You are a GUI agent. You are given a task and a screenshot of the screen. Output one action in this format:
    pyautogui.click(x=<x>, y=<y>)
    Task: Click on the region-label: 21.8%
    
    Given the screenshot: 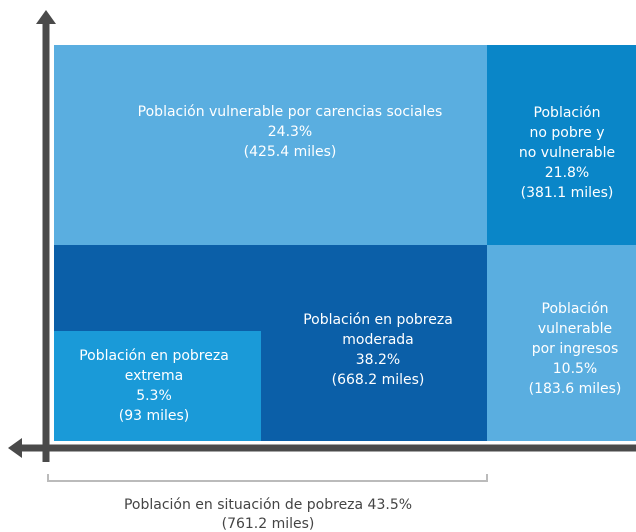 What is the action you would take?
    pyautogui.click(x=567, y=173)
    